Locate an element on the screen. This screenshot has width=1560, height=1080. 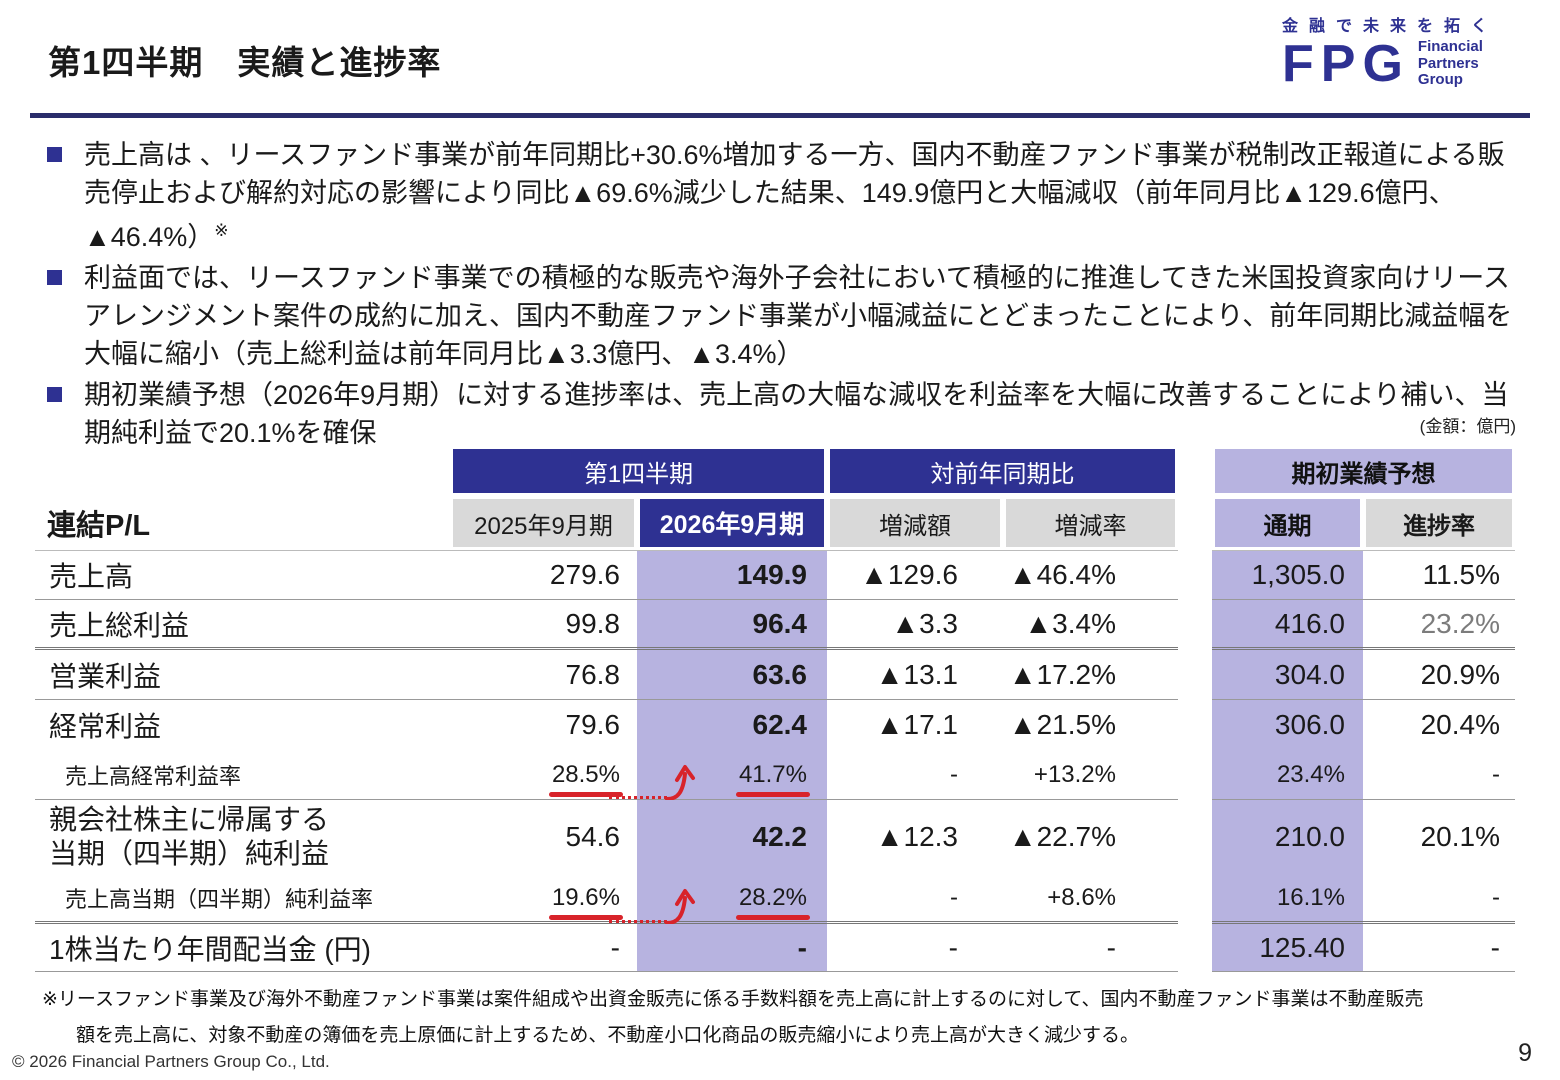
column-header-progress: 進捗率 is located at coordinates (1439, 523).